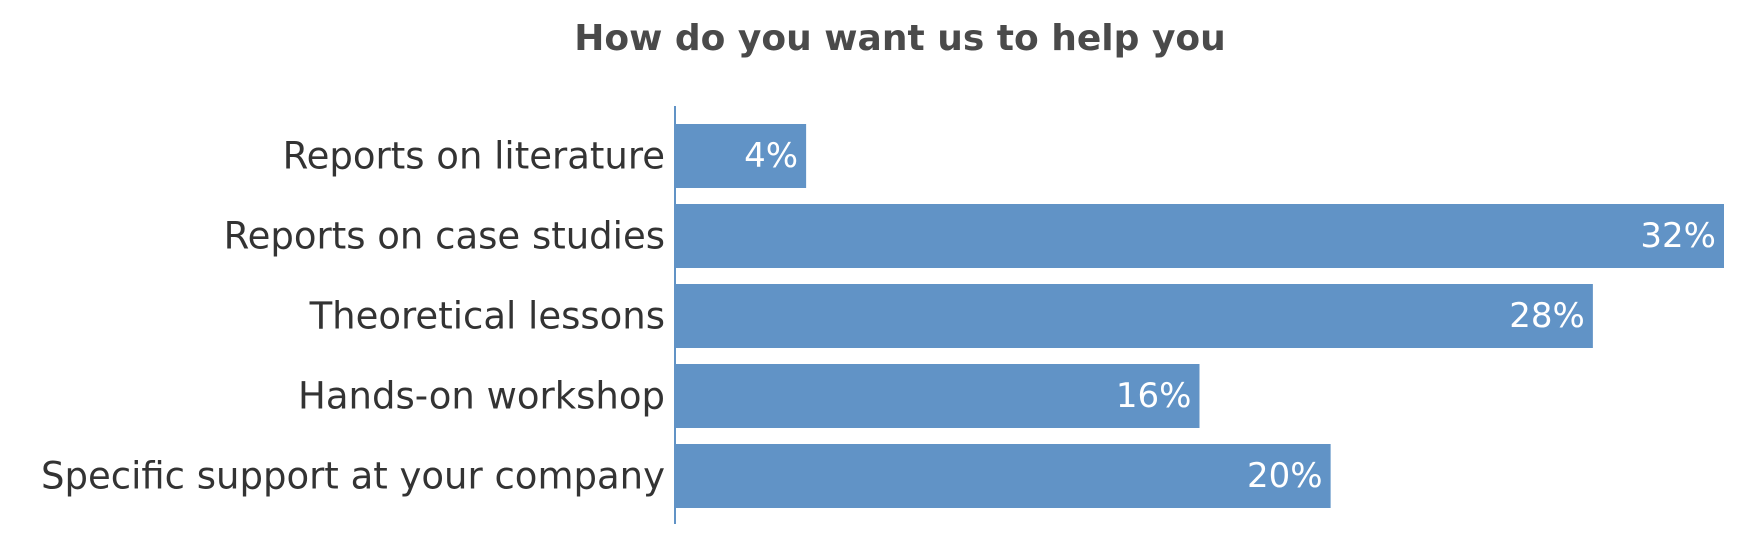 This screenshot has width=1742, height=534. Describe the element at coordinates (474, 156) in the screenshot. I see `category-label-reports-on-literature: Reports on literature` at that location.